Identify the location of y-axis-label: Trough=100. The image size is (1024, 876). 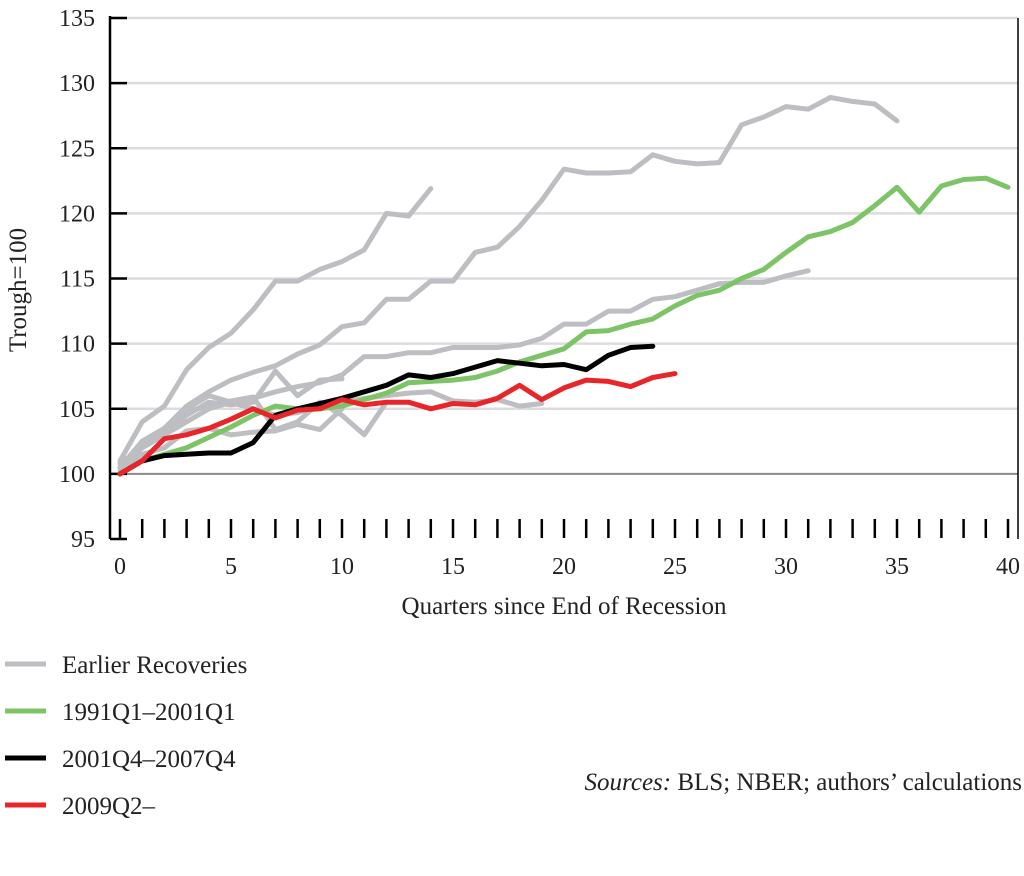
(18, 290).